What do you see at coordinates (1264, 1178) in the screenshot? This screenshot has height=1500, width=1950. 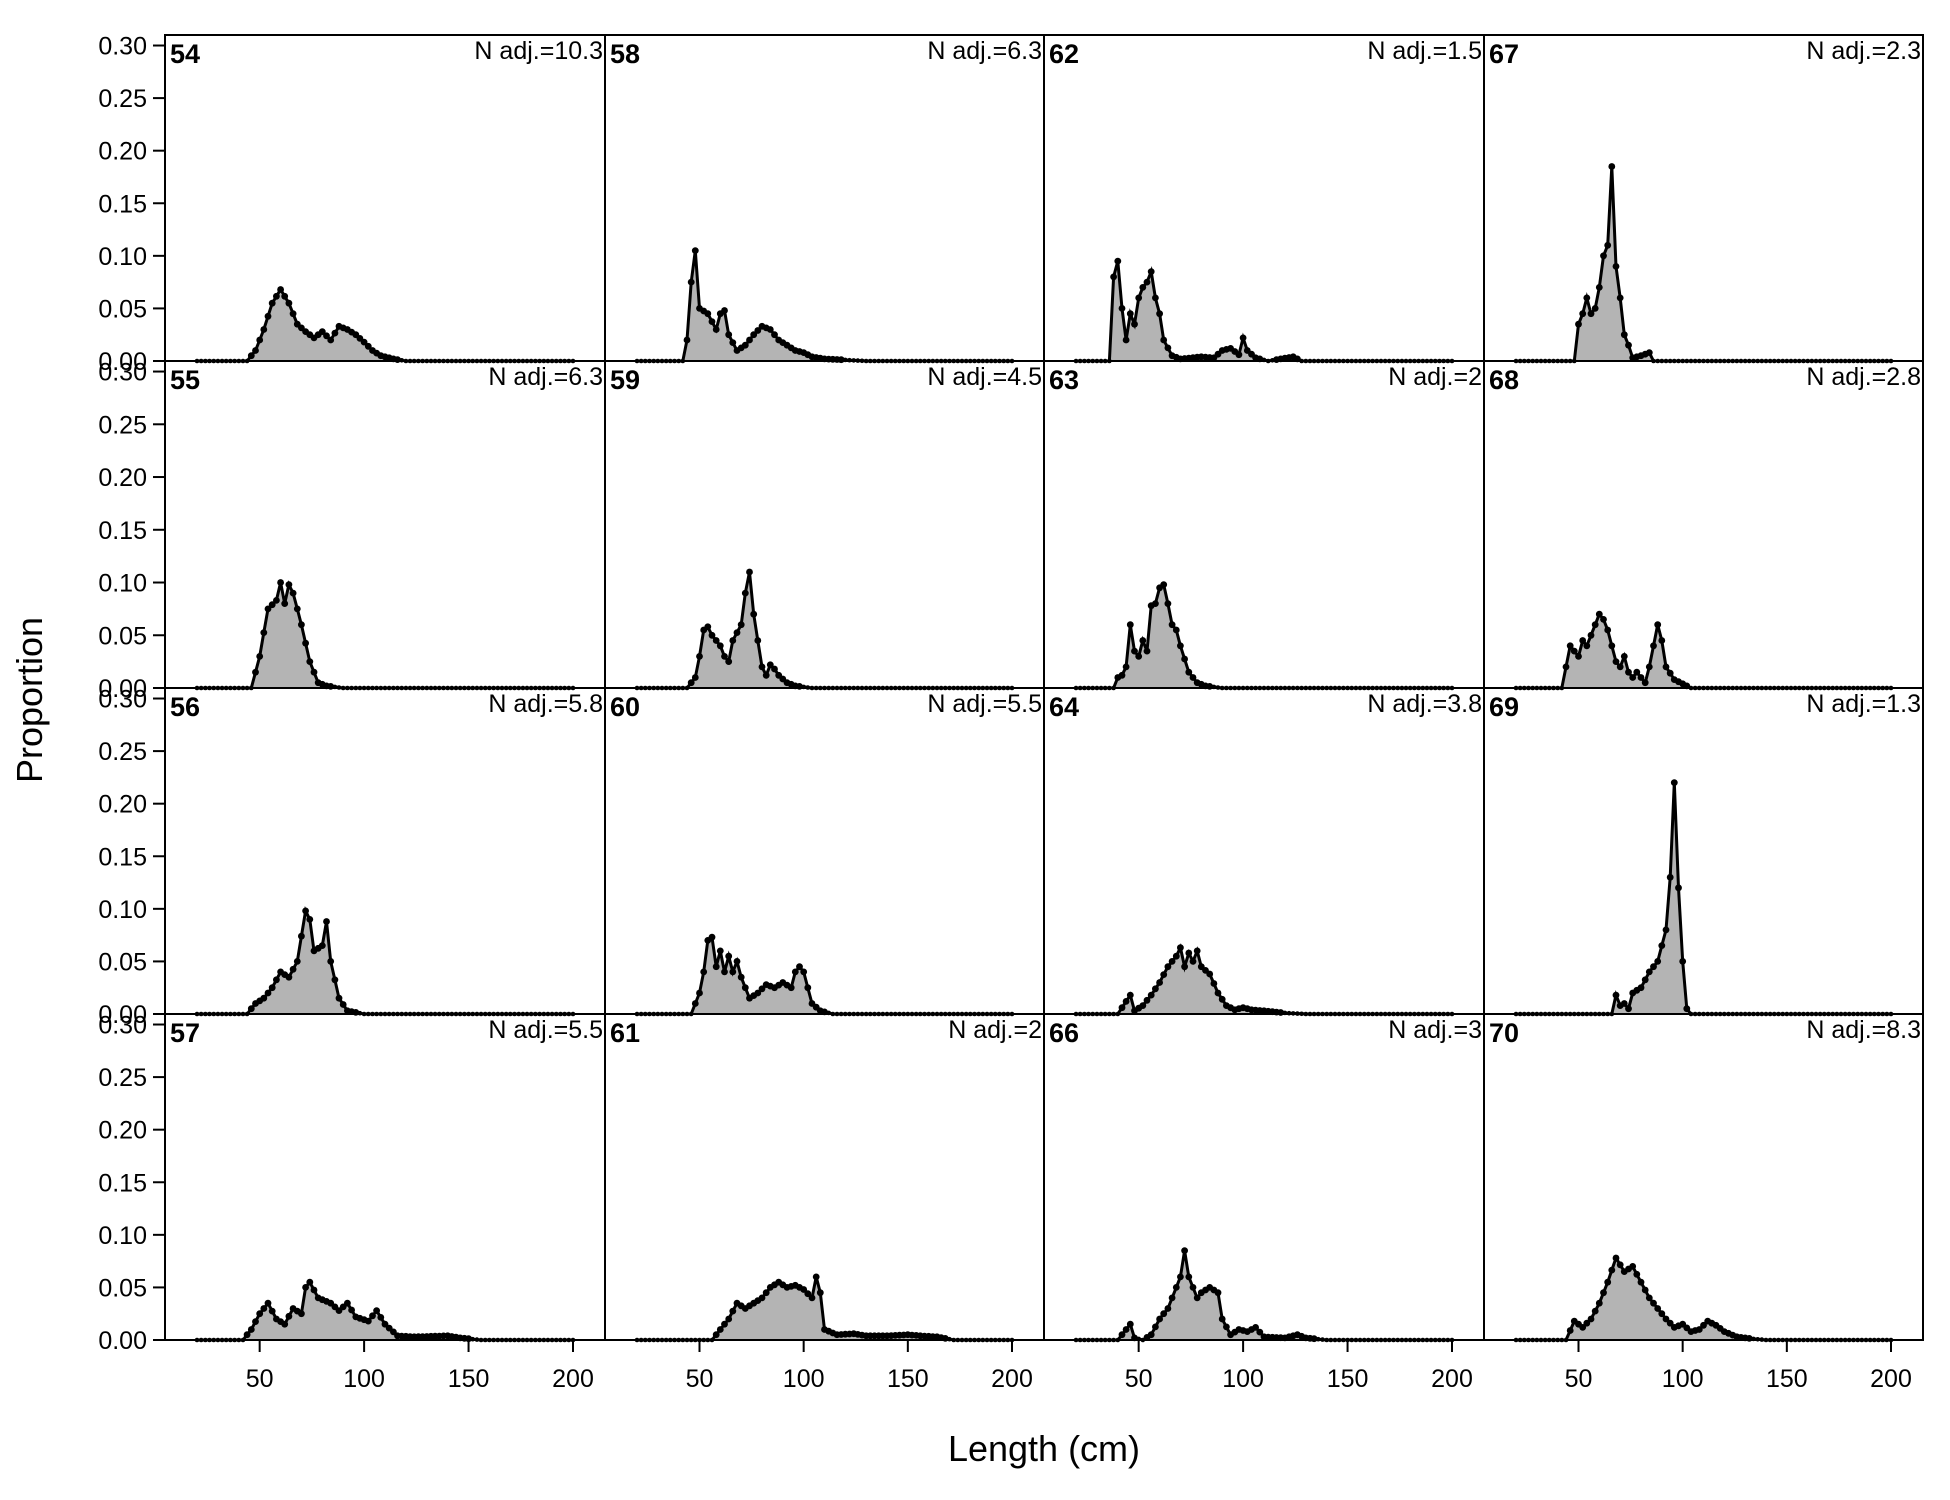 I see `panel-66: 66 N adj.=3` at bounding box center [1264, 1178].